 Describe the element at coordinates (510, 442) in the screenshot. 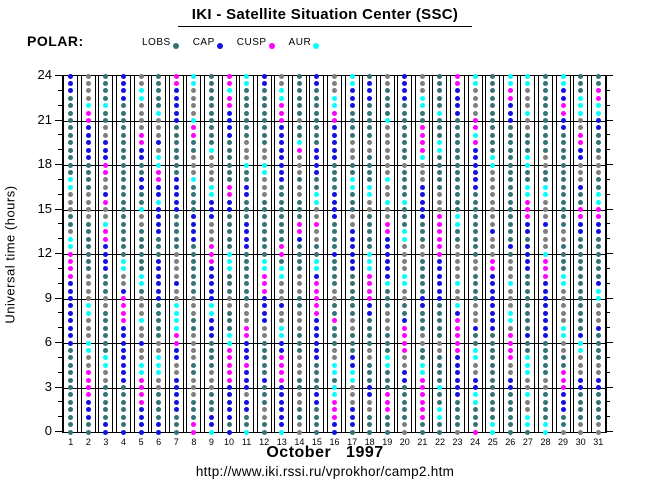

I see `x-tick-label-day-26: 26` at that location.